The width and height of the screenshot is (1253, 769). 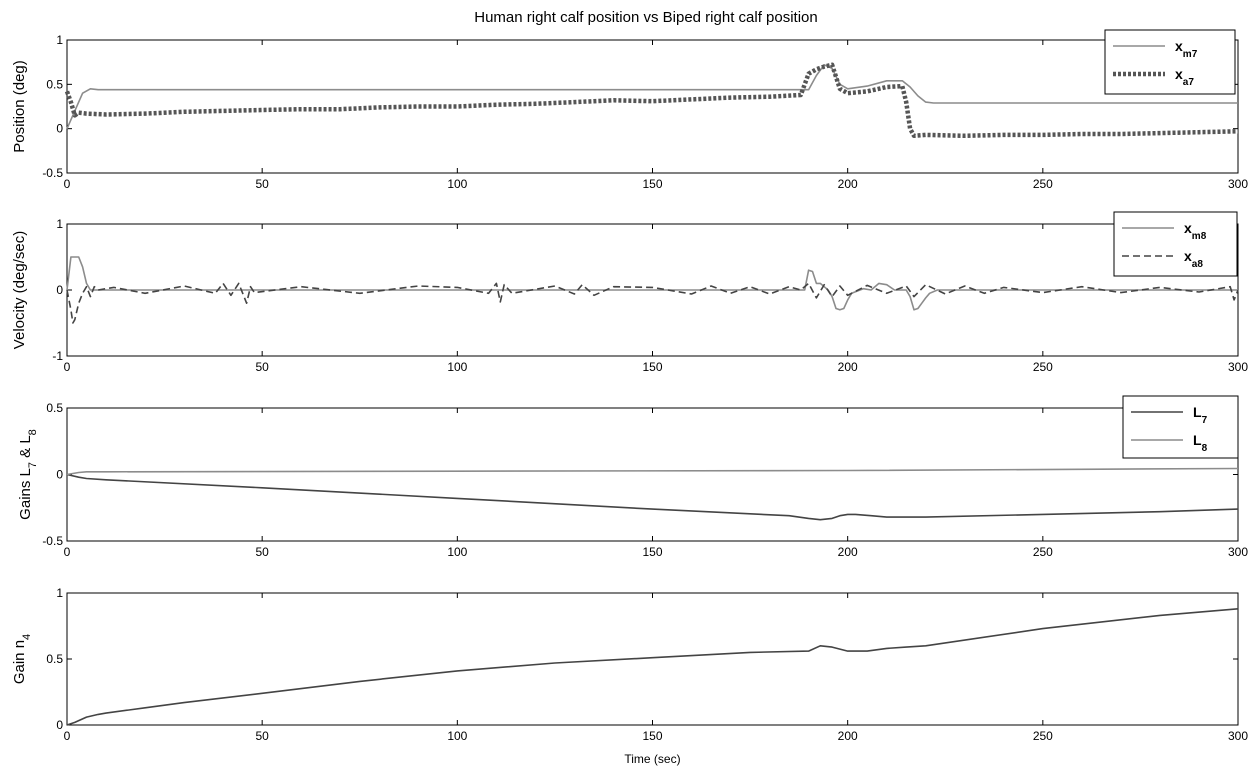 I want to click on legend-label: xa7, so click(x=1184, y=77).